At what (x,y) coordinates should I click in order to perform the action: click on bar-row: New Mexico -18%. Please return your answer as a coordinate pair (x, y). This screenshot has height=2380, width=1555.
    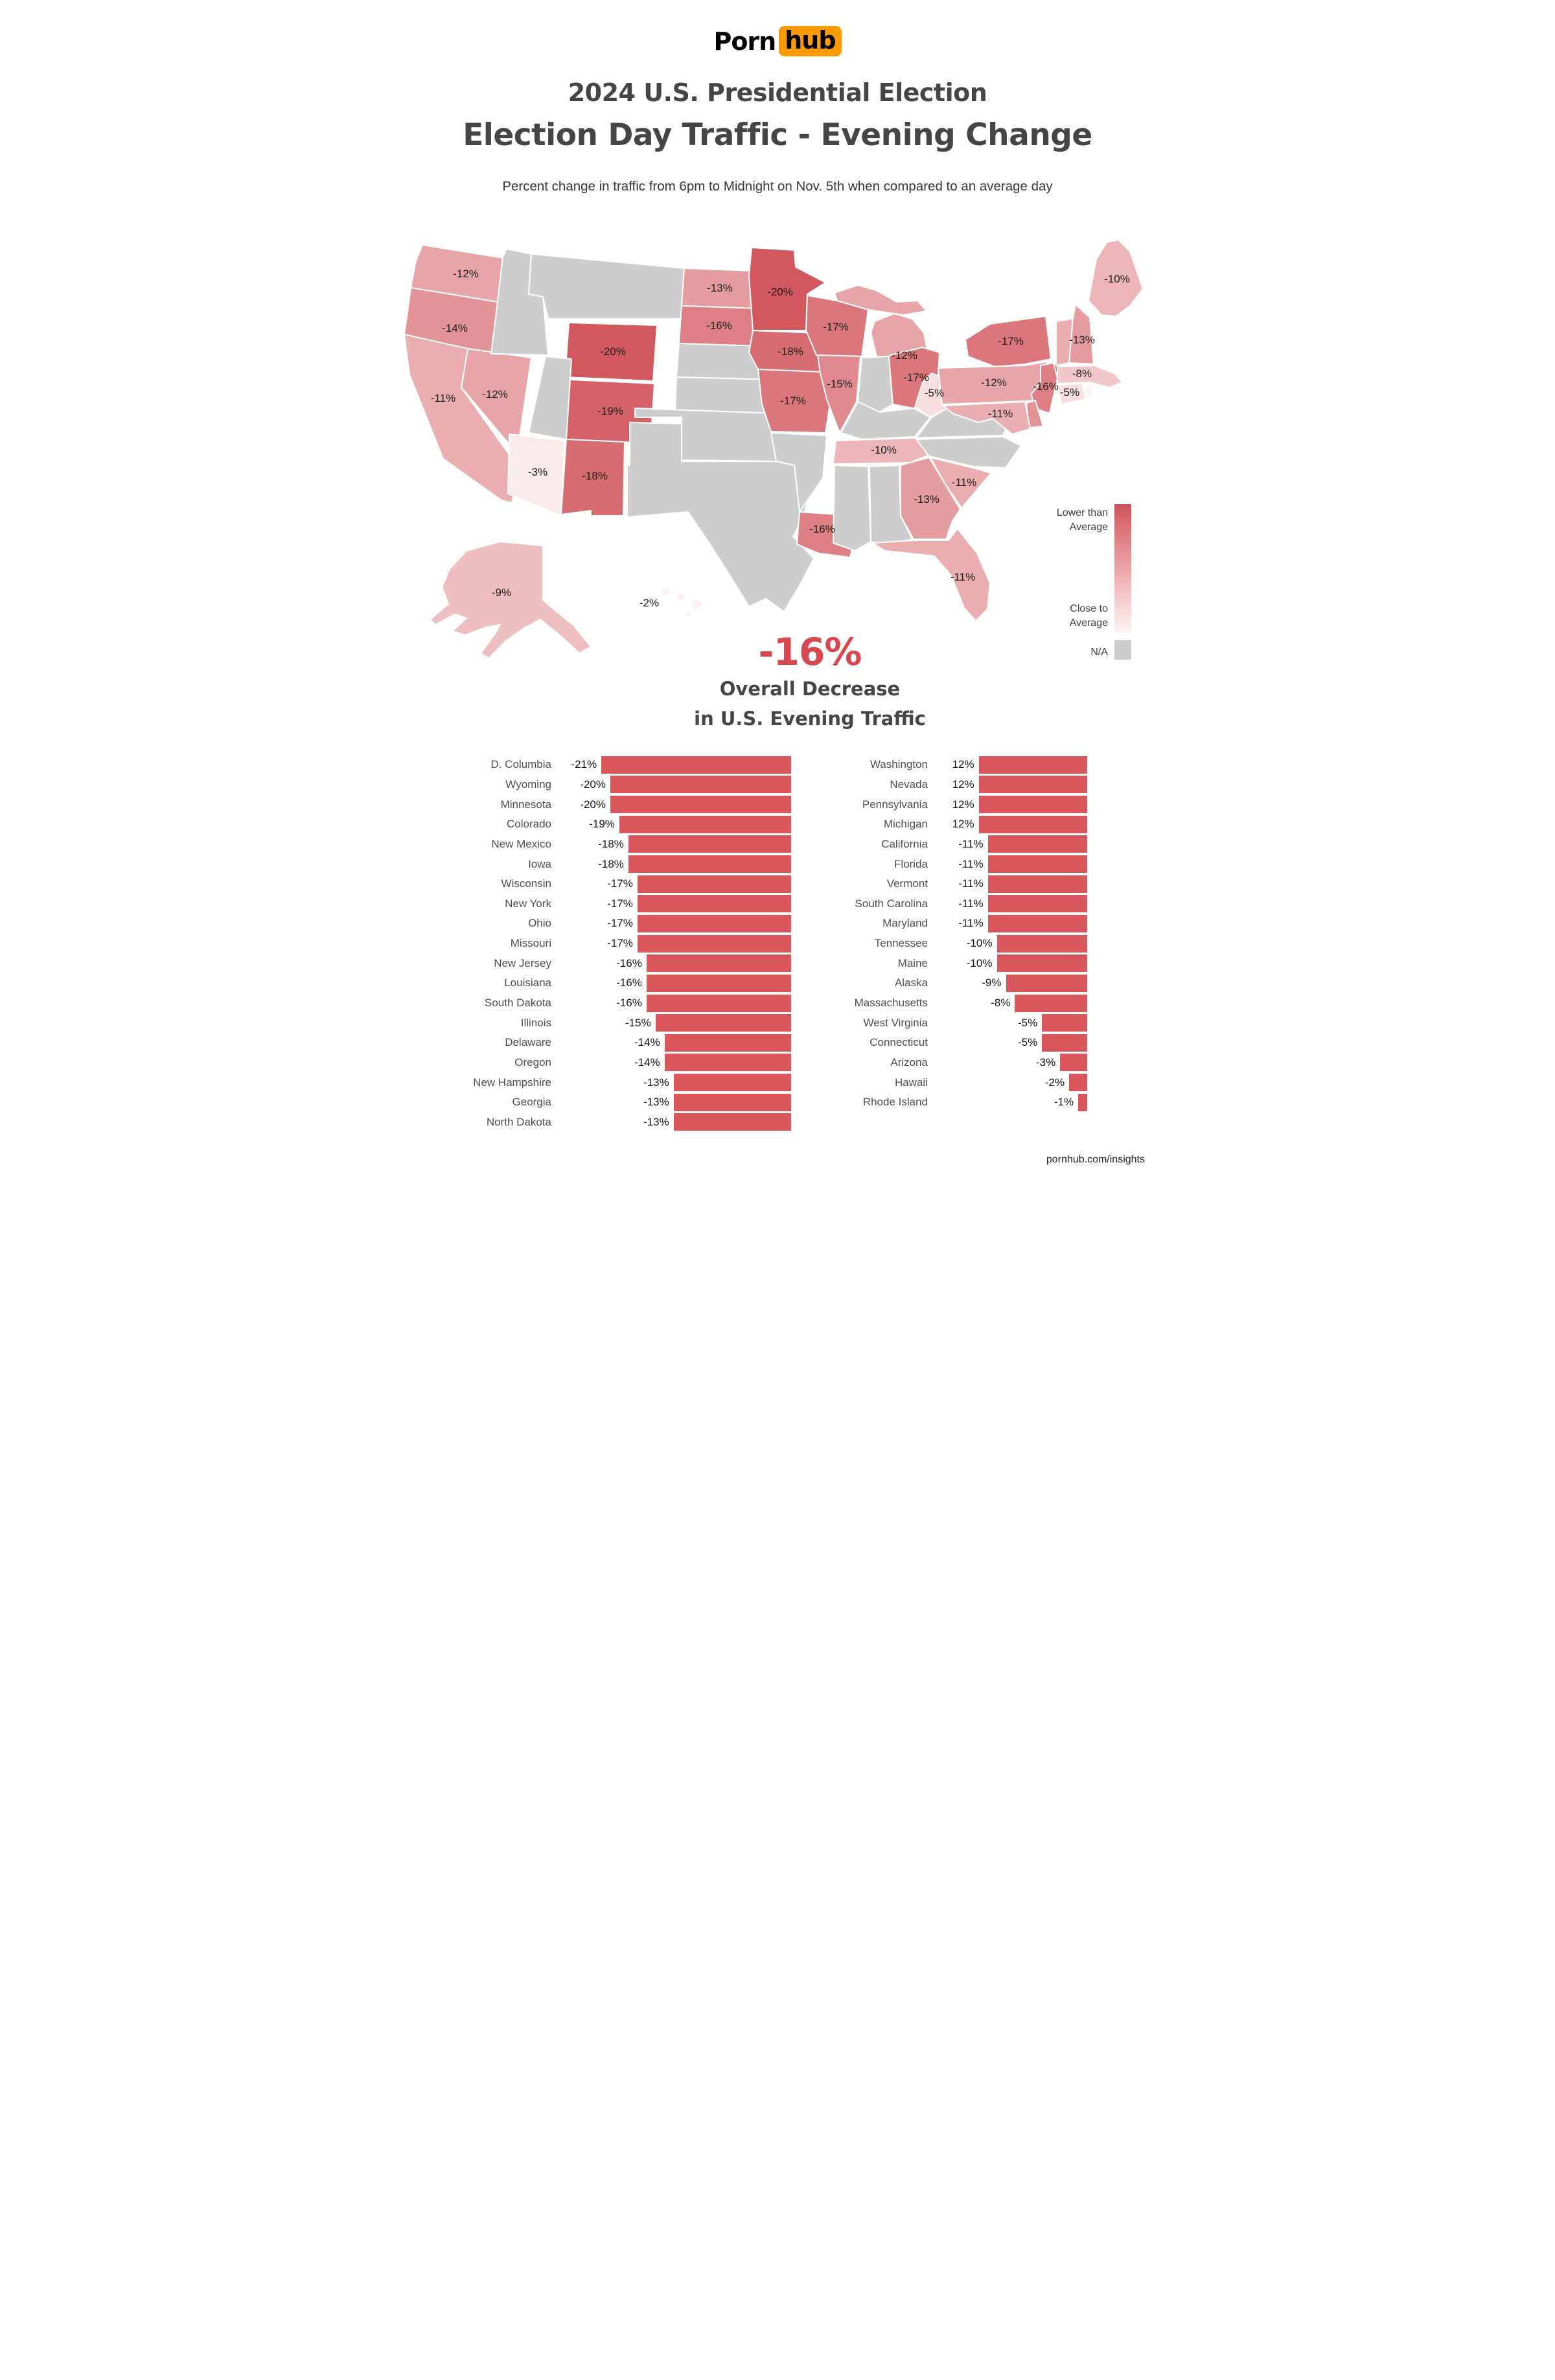
    Looking at the image, I should click on (609, 845).